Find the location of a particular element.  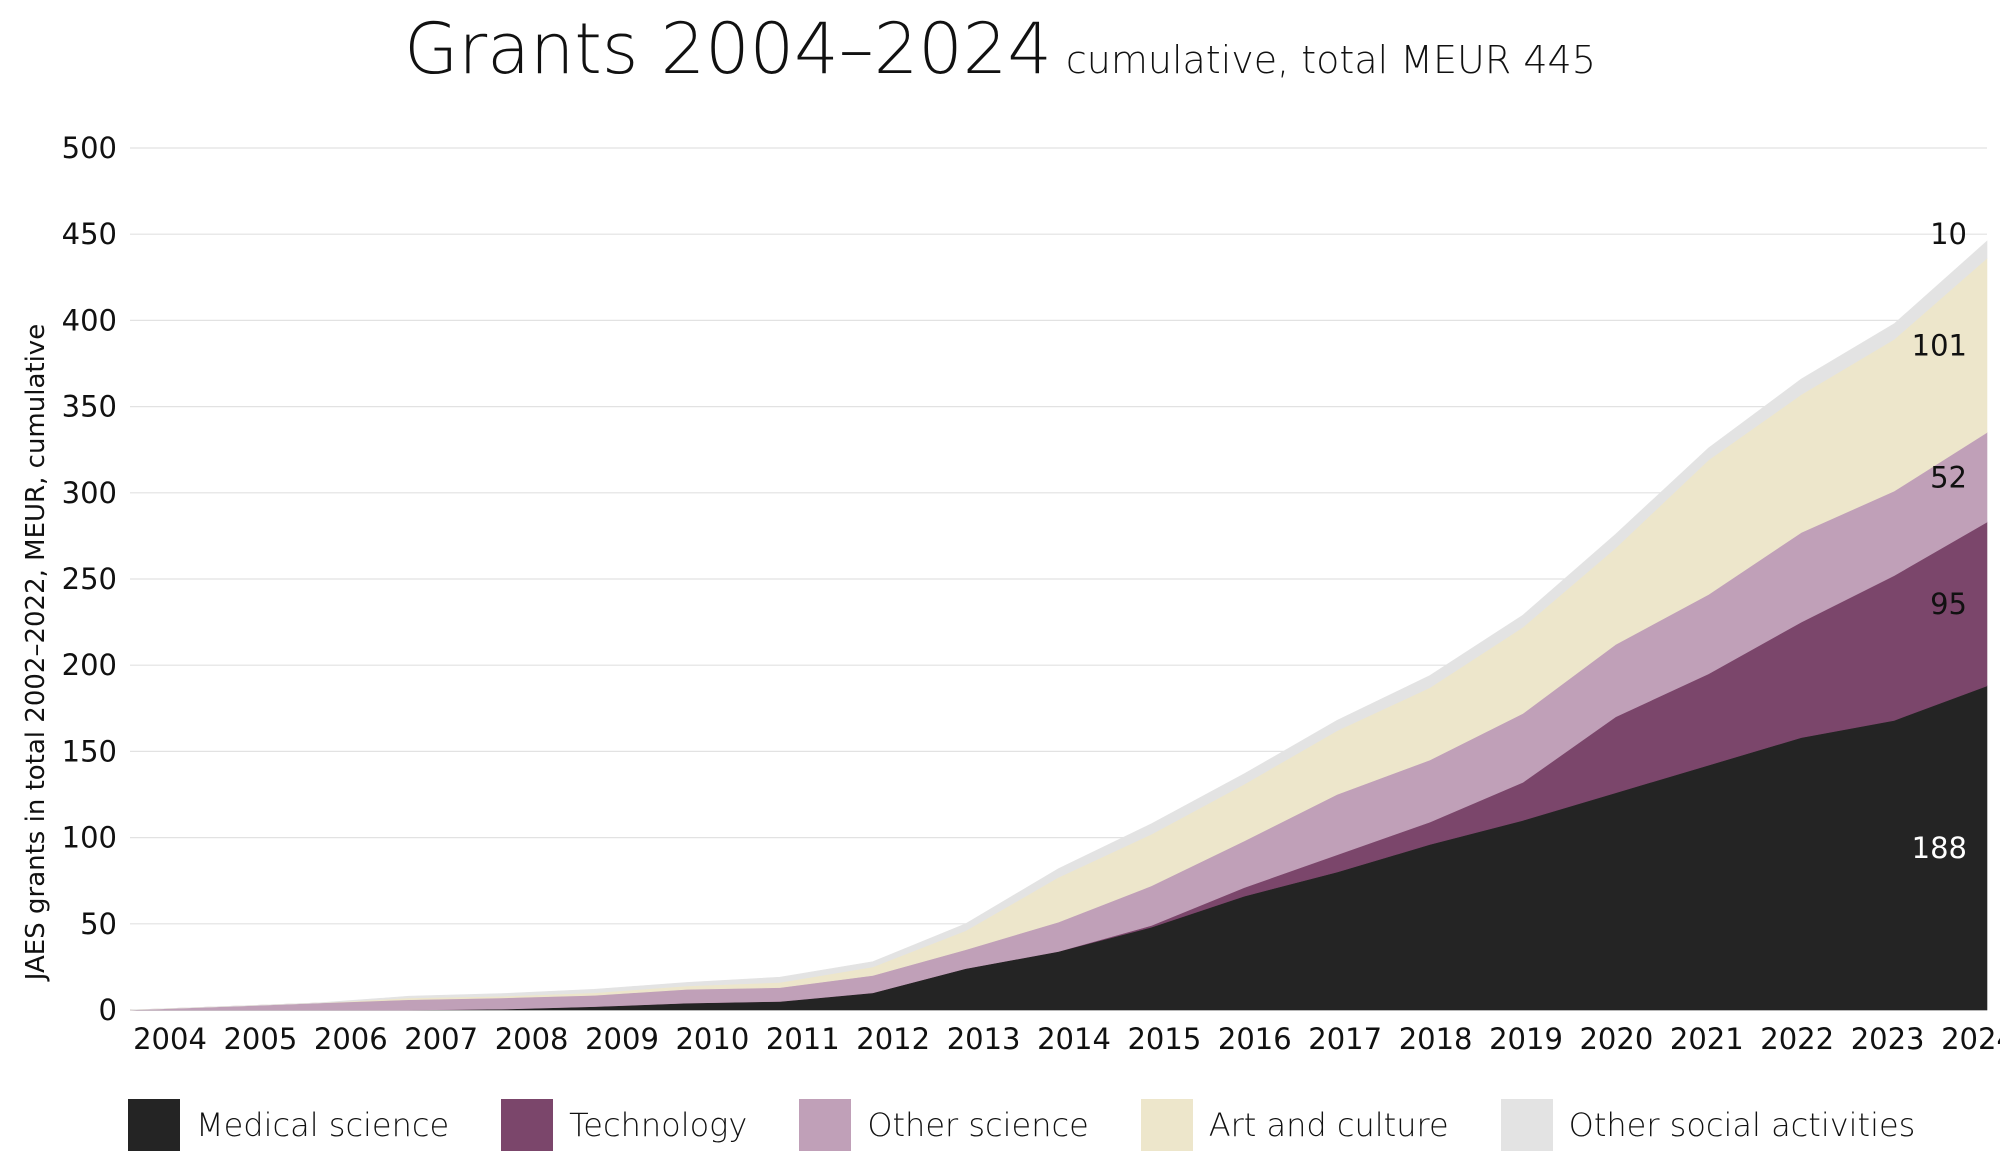

x-tick-label: 2013 is located at coordinates (984, 1039).